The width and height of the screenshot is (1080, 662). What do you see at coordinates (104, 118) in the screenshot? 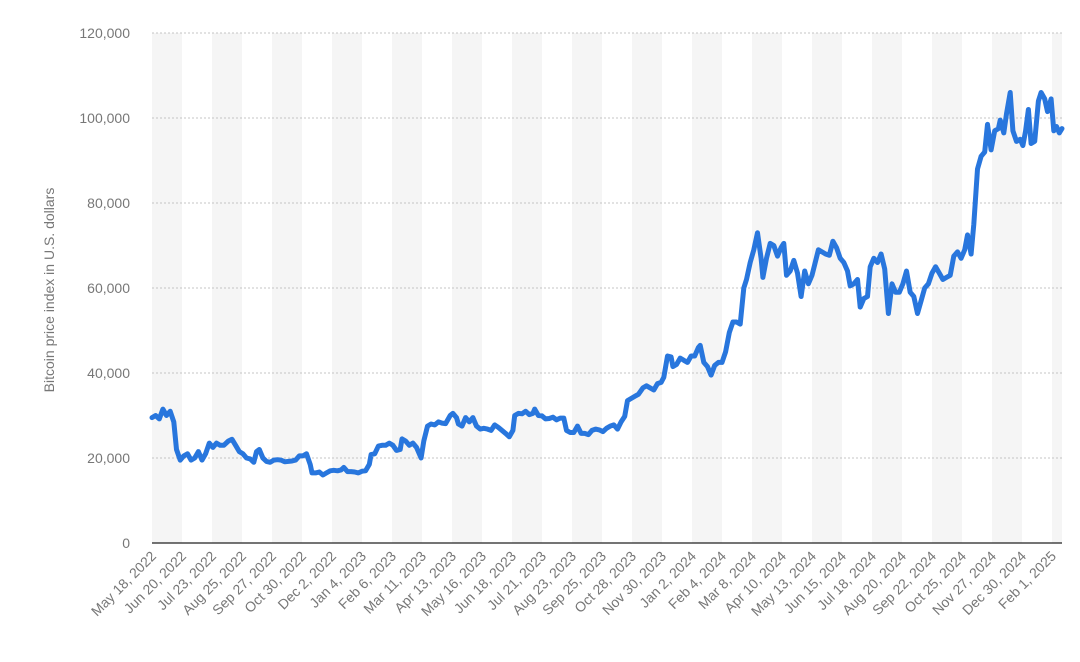
I see `y-tick-label: 100,000` at bounding box center [104, 118].